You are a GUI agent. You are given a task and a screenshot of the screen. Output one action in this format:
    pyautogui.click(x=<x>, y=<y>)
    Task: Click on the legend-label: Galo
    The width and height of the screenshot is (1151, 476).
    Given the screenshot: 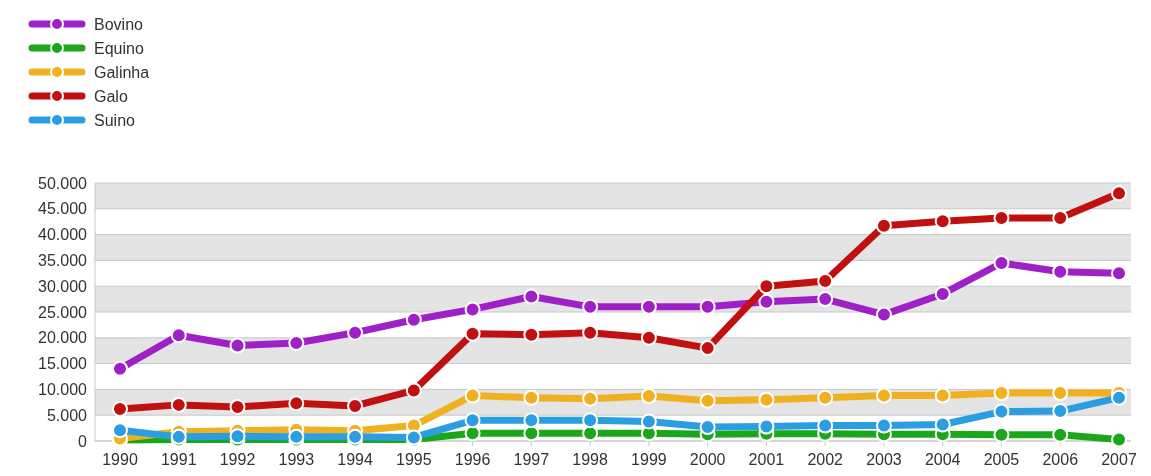 What is the action you would take?
    pyautogui.click(x=111, y=96)
    